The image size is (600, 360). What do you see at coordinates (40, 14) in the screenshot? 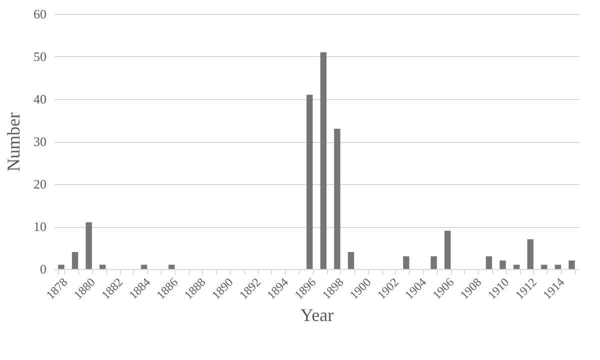
I see `y-tick-label: 60` at bounding box center [40, 14].